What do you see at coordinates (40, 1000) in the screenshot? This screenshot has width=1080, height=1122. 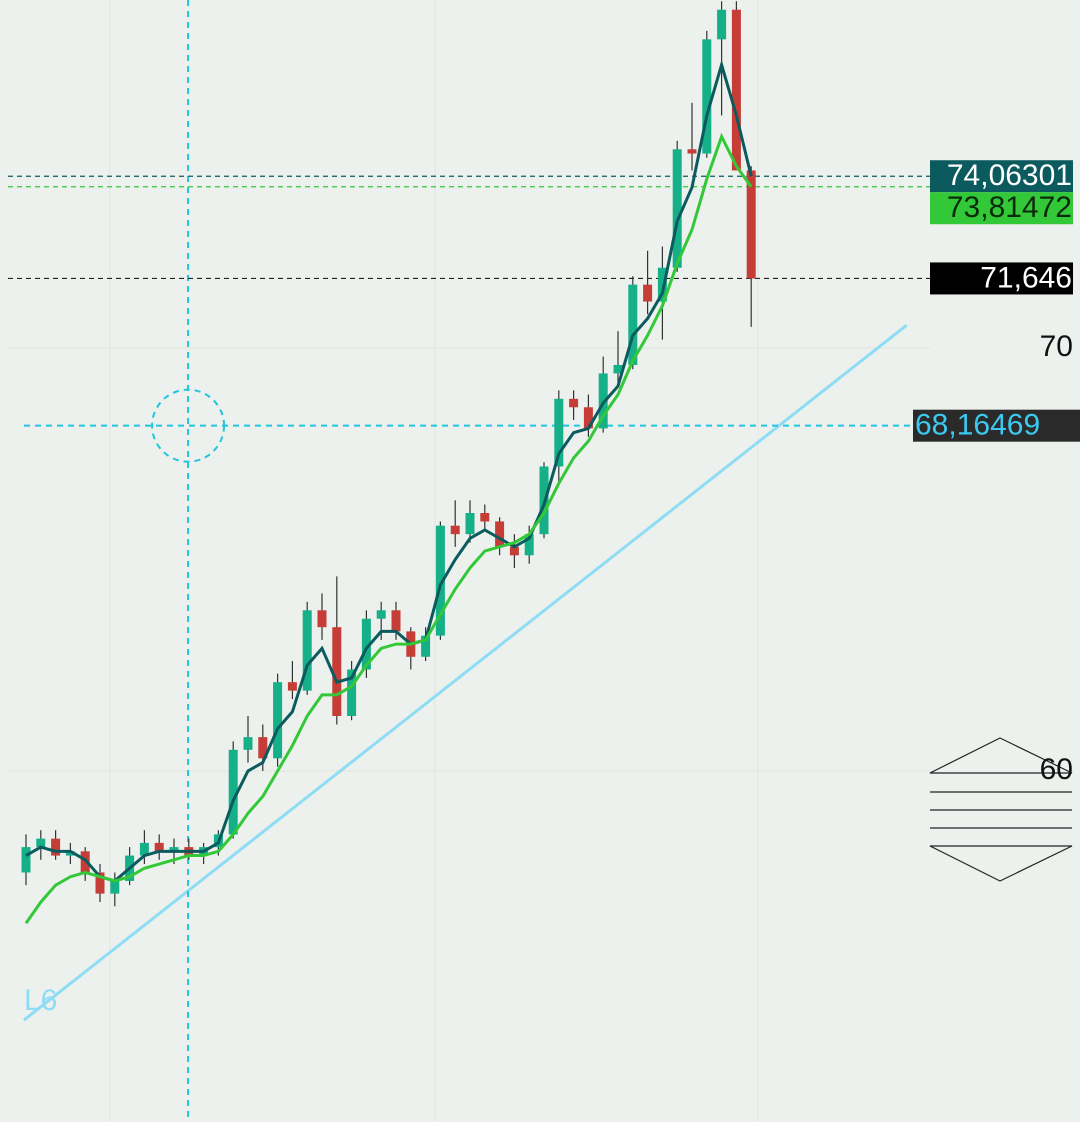 I see `trendline-label: L6` at bounding box center [40, 1000].